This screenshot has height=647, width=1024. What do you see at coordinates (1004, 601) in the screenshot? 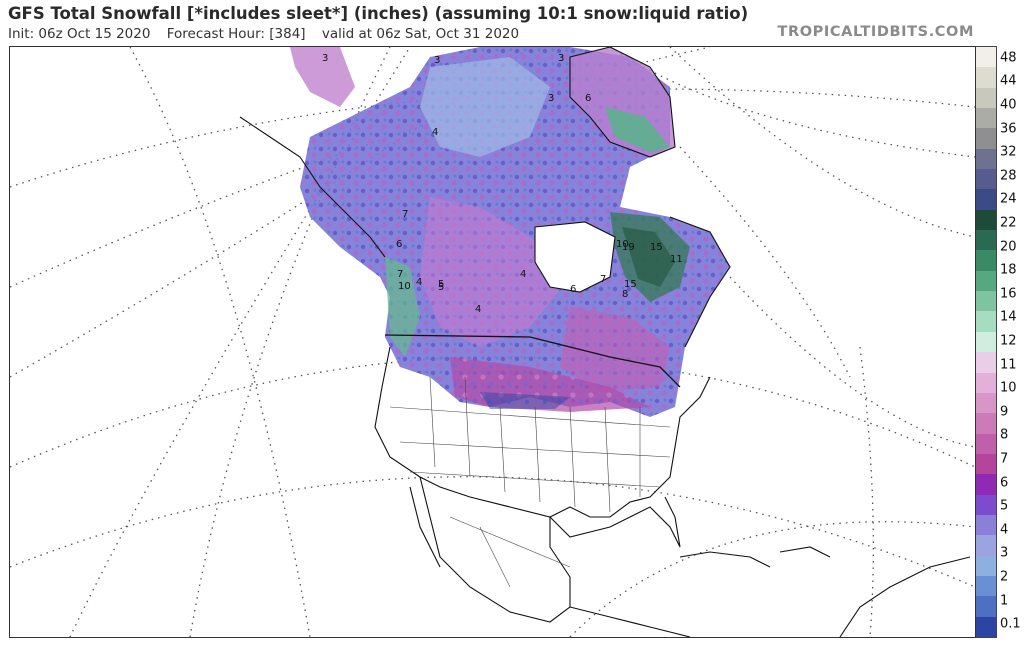
I see `legend-label: 1` at bounding box center [1004, 601].